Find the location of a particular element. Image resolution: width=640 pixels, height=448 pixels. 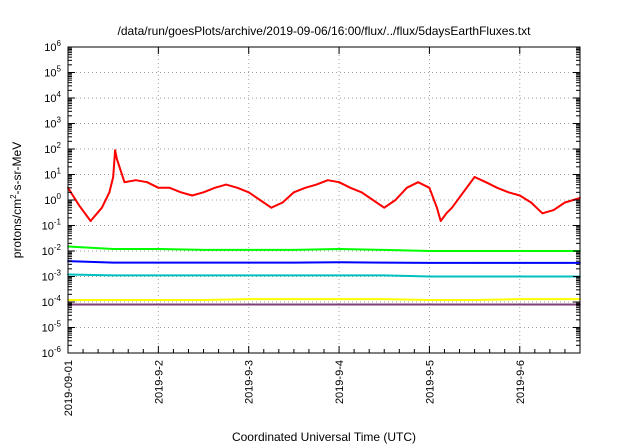

y-tick-label: 10⁴ is located at coordinates (52, 97).